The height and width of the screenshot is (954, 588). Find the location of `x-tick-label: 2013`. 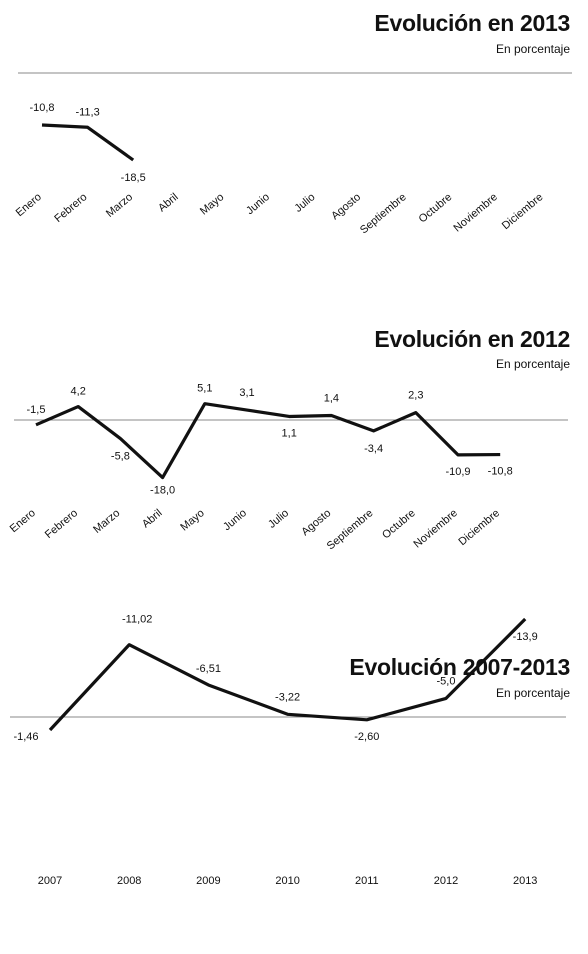

x-tick-label: 2013 is located at coordinates (525, 881).